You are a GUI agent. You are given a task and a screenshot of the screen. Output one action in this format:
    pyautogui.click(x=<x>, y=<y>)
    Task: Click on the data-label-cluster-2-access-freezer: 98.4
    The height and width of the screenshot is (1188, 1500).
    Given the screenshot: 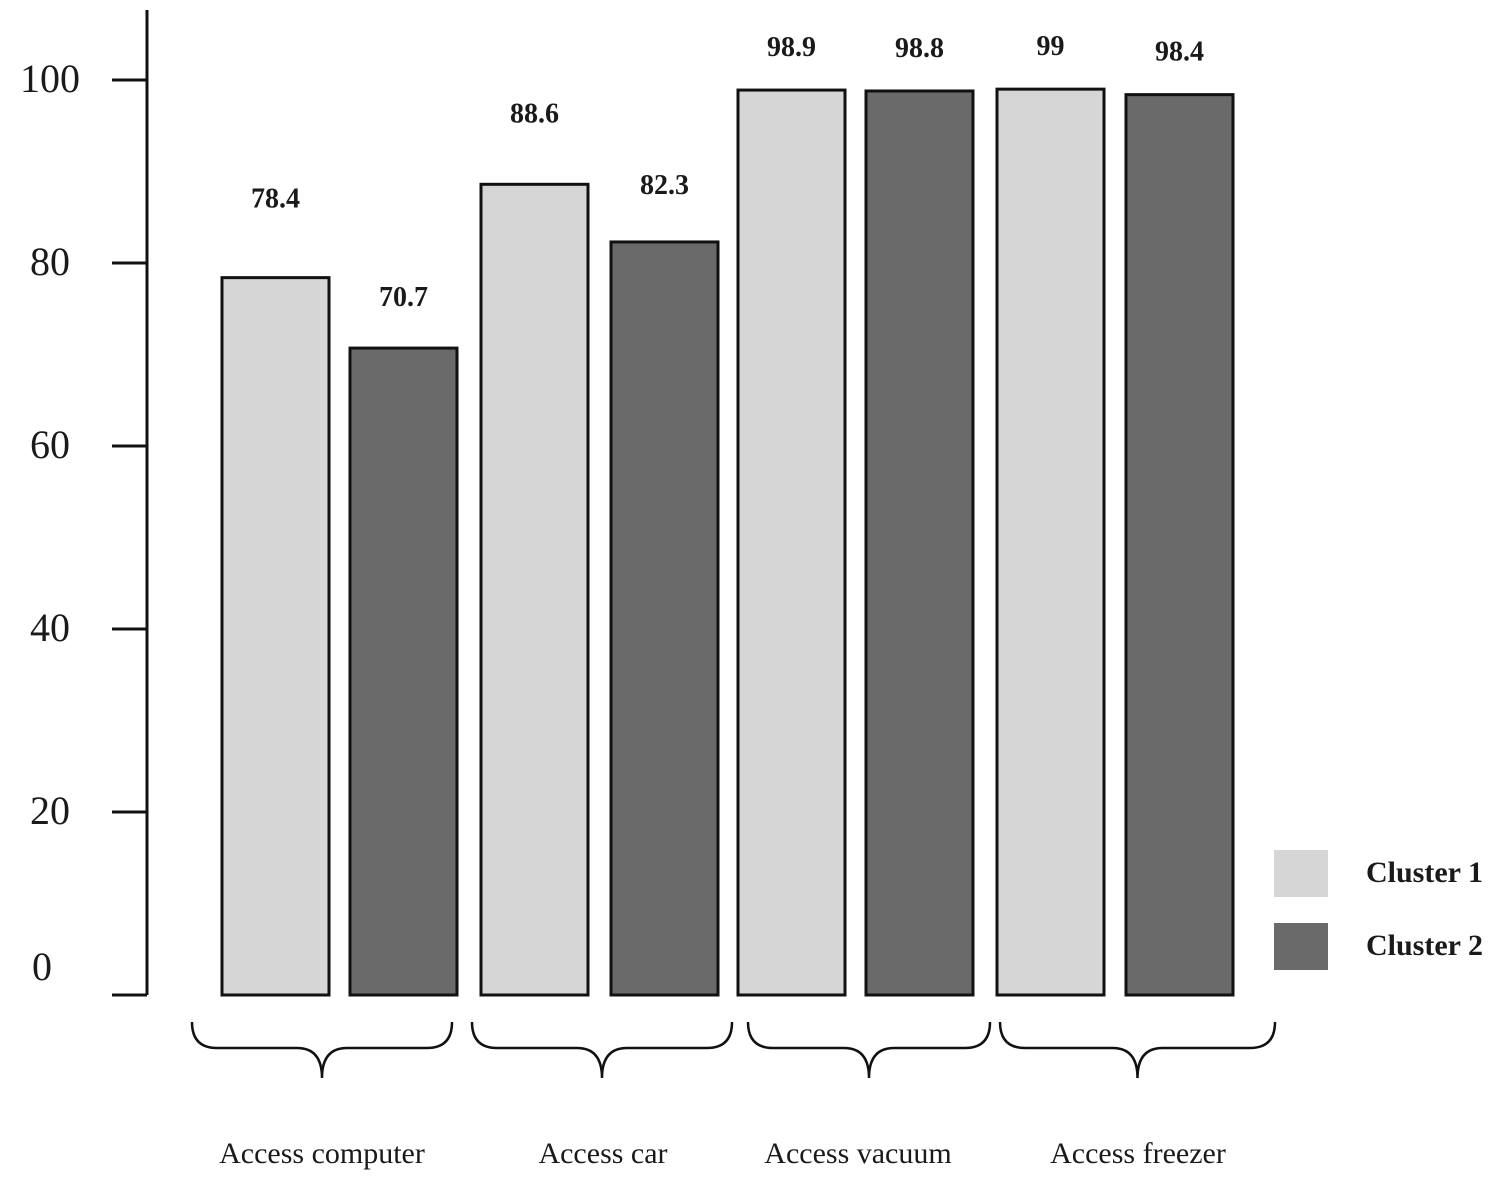 What is the action you would take?
    pyautogui.click(x=1179, y=52)
    